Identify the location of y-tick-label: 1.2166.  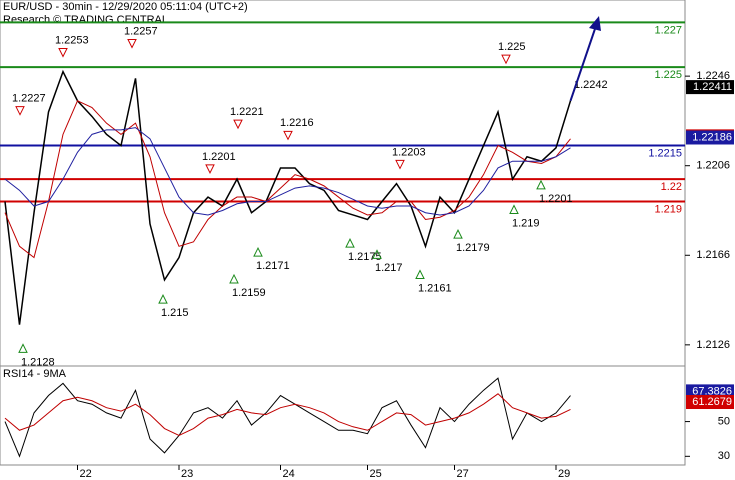
(713, 255).